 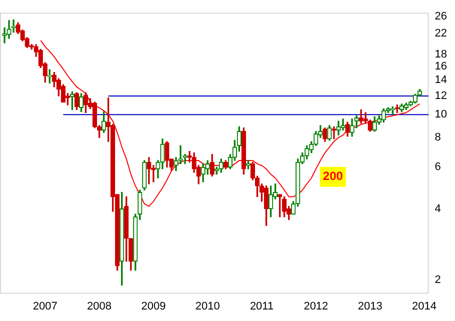 I want to click on y-tick-label: 18, so click(x=441, y=54).